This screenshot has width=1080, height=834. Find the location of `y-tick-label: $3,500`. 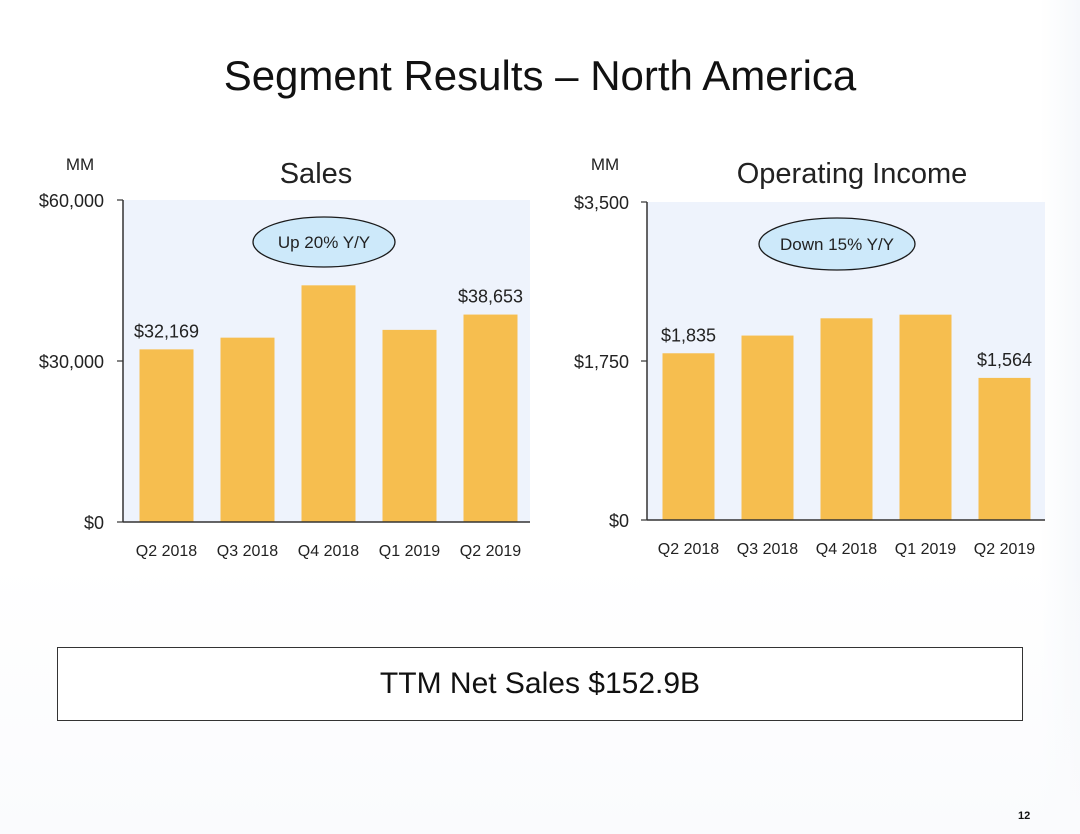

y-tick-label: $3,500 is located at coordinates (601, 203).